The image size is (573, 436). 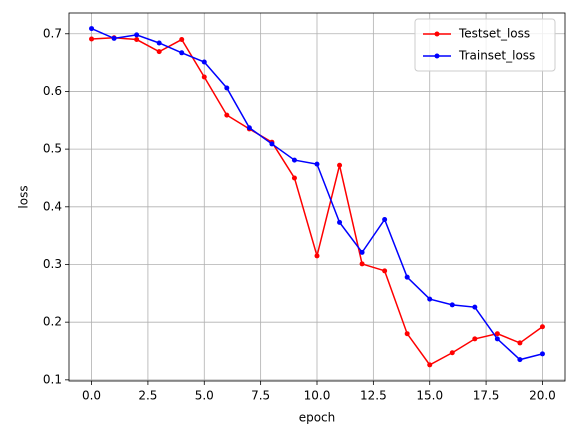 What do you see at coordinates (486, 396) in the screenshot?
I see `x-tick-label: 17.5` at bounding box center [486, 396].